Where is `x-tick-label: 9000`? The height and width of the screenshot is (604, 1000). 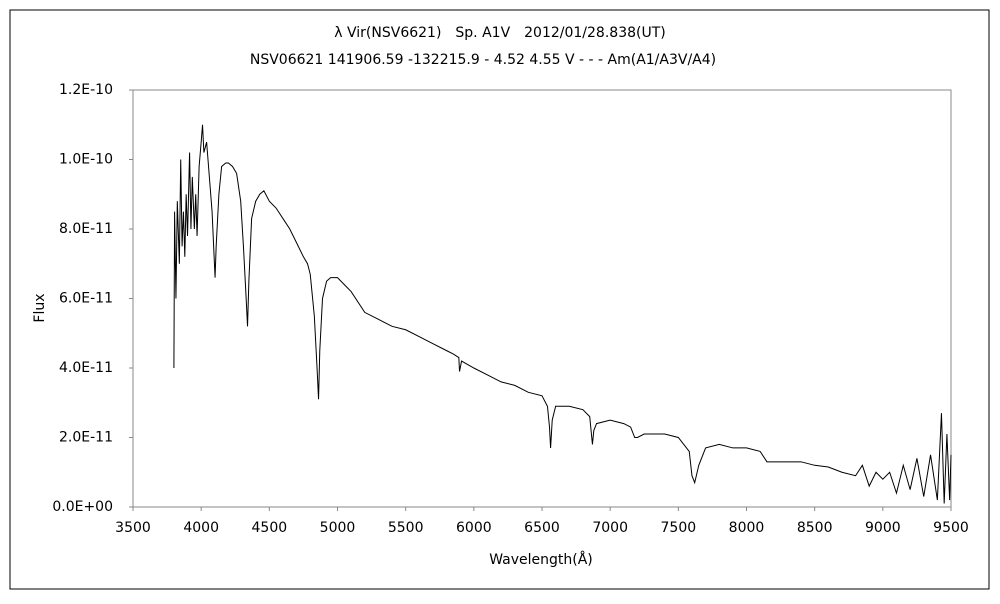 x-tick-label: 9000 is located at coordinates (883, 528).